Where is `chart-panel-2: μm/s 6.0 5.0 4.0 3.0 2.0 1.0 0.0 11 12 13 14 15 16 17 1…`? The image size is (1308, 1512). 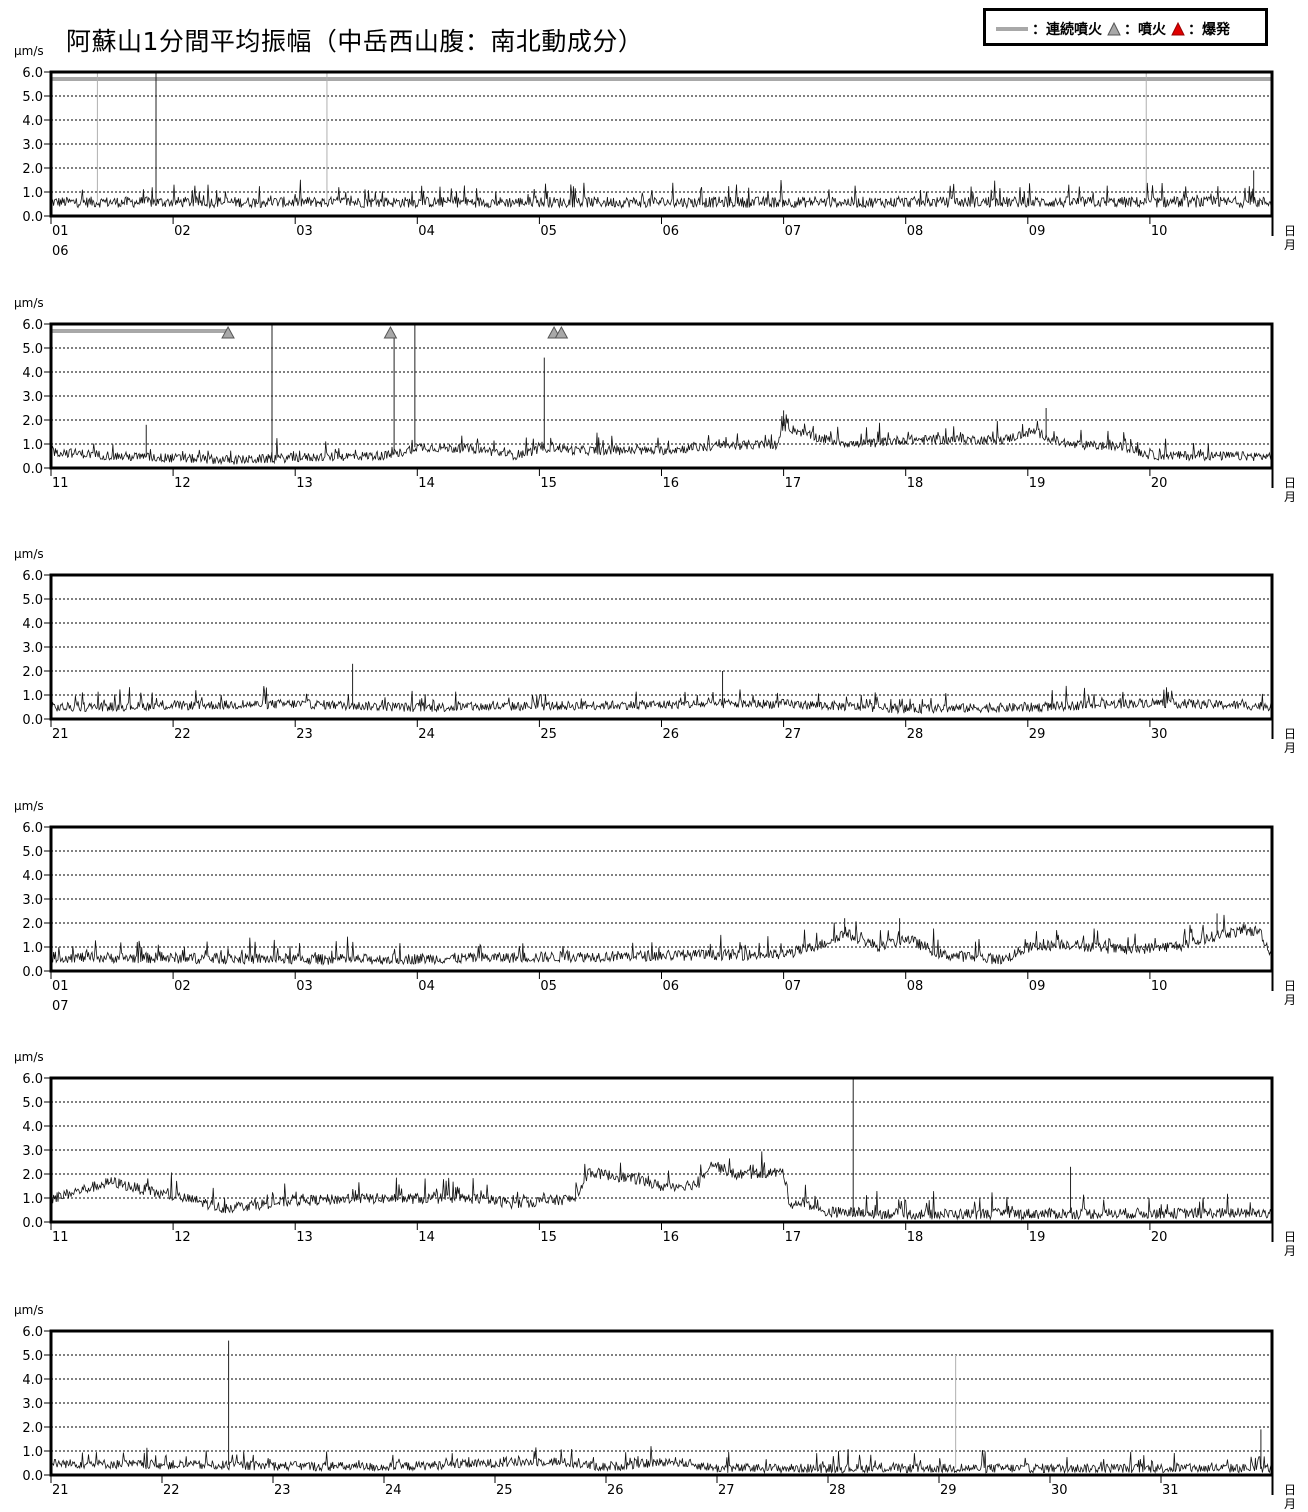
chart-panel-2: μm/s 6.0 5.0 4.0 3.0 2.0 1.0 0.0 11 12 13 14 15 16 17 1… is located at coordinates (655, 400).